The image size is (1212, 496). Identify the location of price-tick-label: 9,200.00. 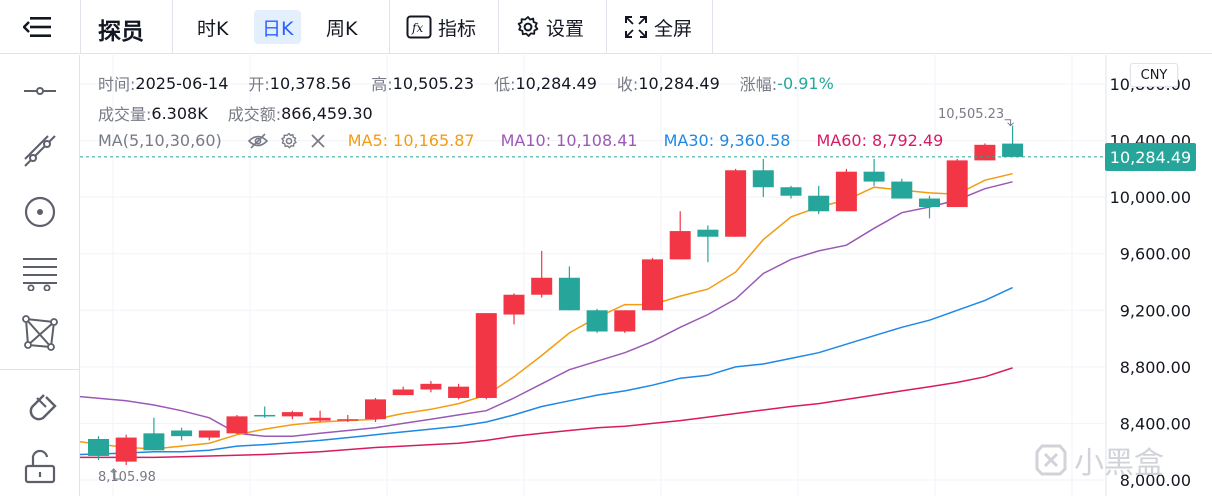
(1155, 310).